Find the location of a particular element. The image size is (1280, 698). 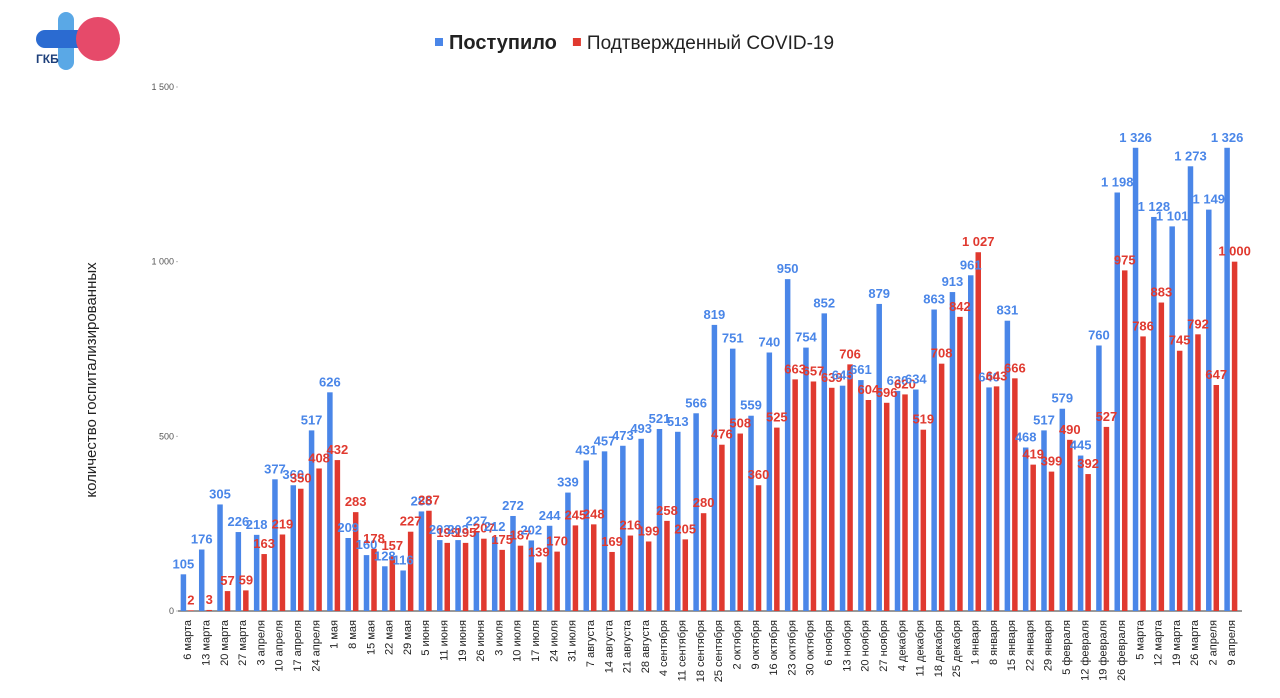

data-label: 305 is located at coordinates (220, 493).